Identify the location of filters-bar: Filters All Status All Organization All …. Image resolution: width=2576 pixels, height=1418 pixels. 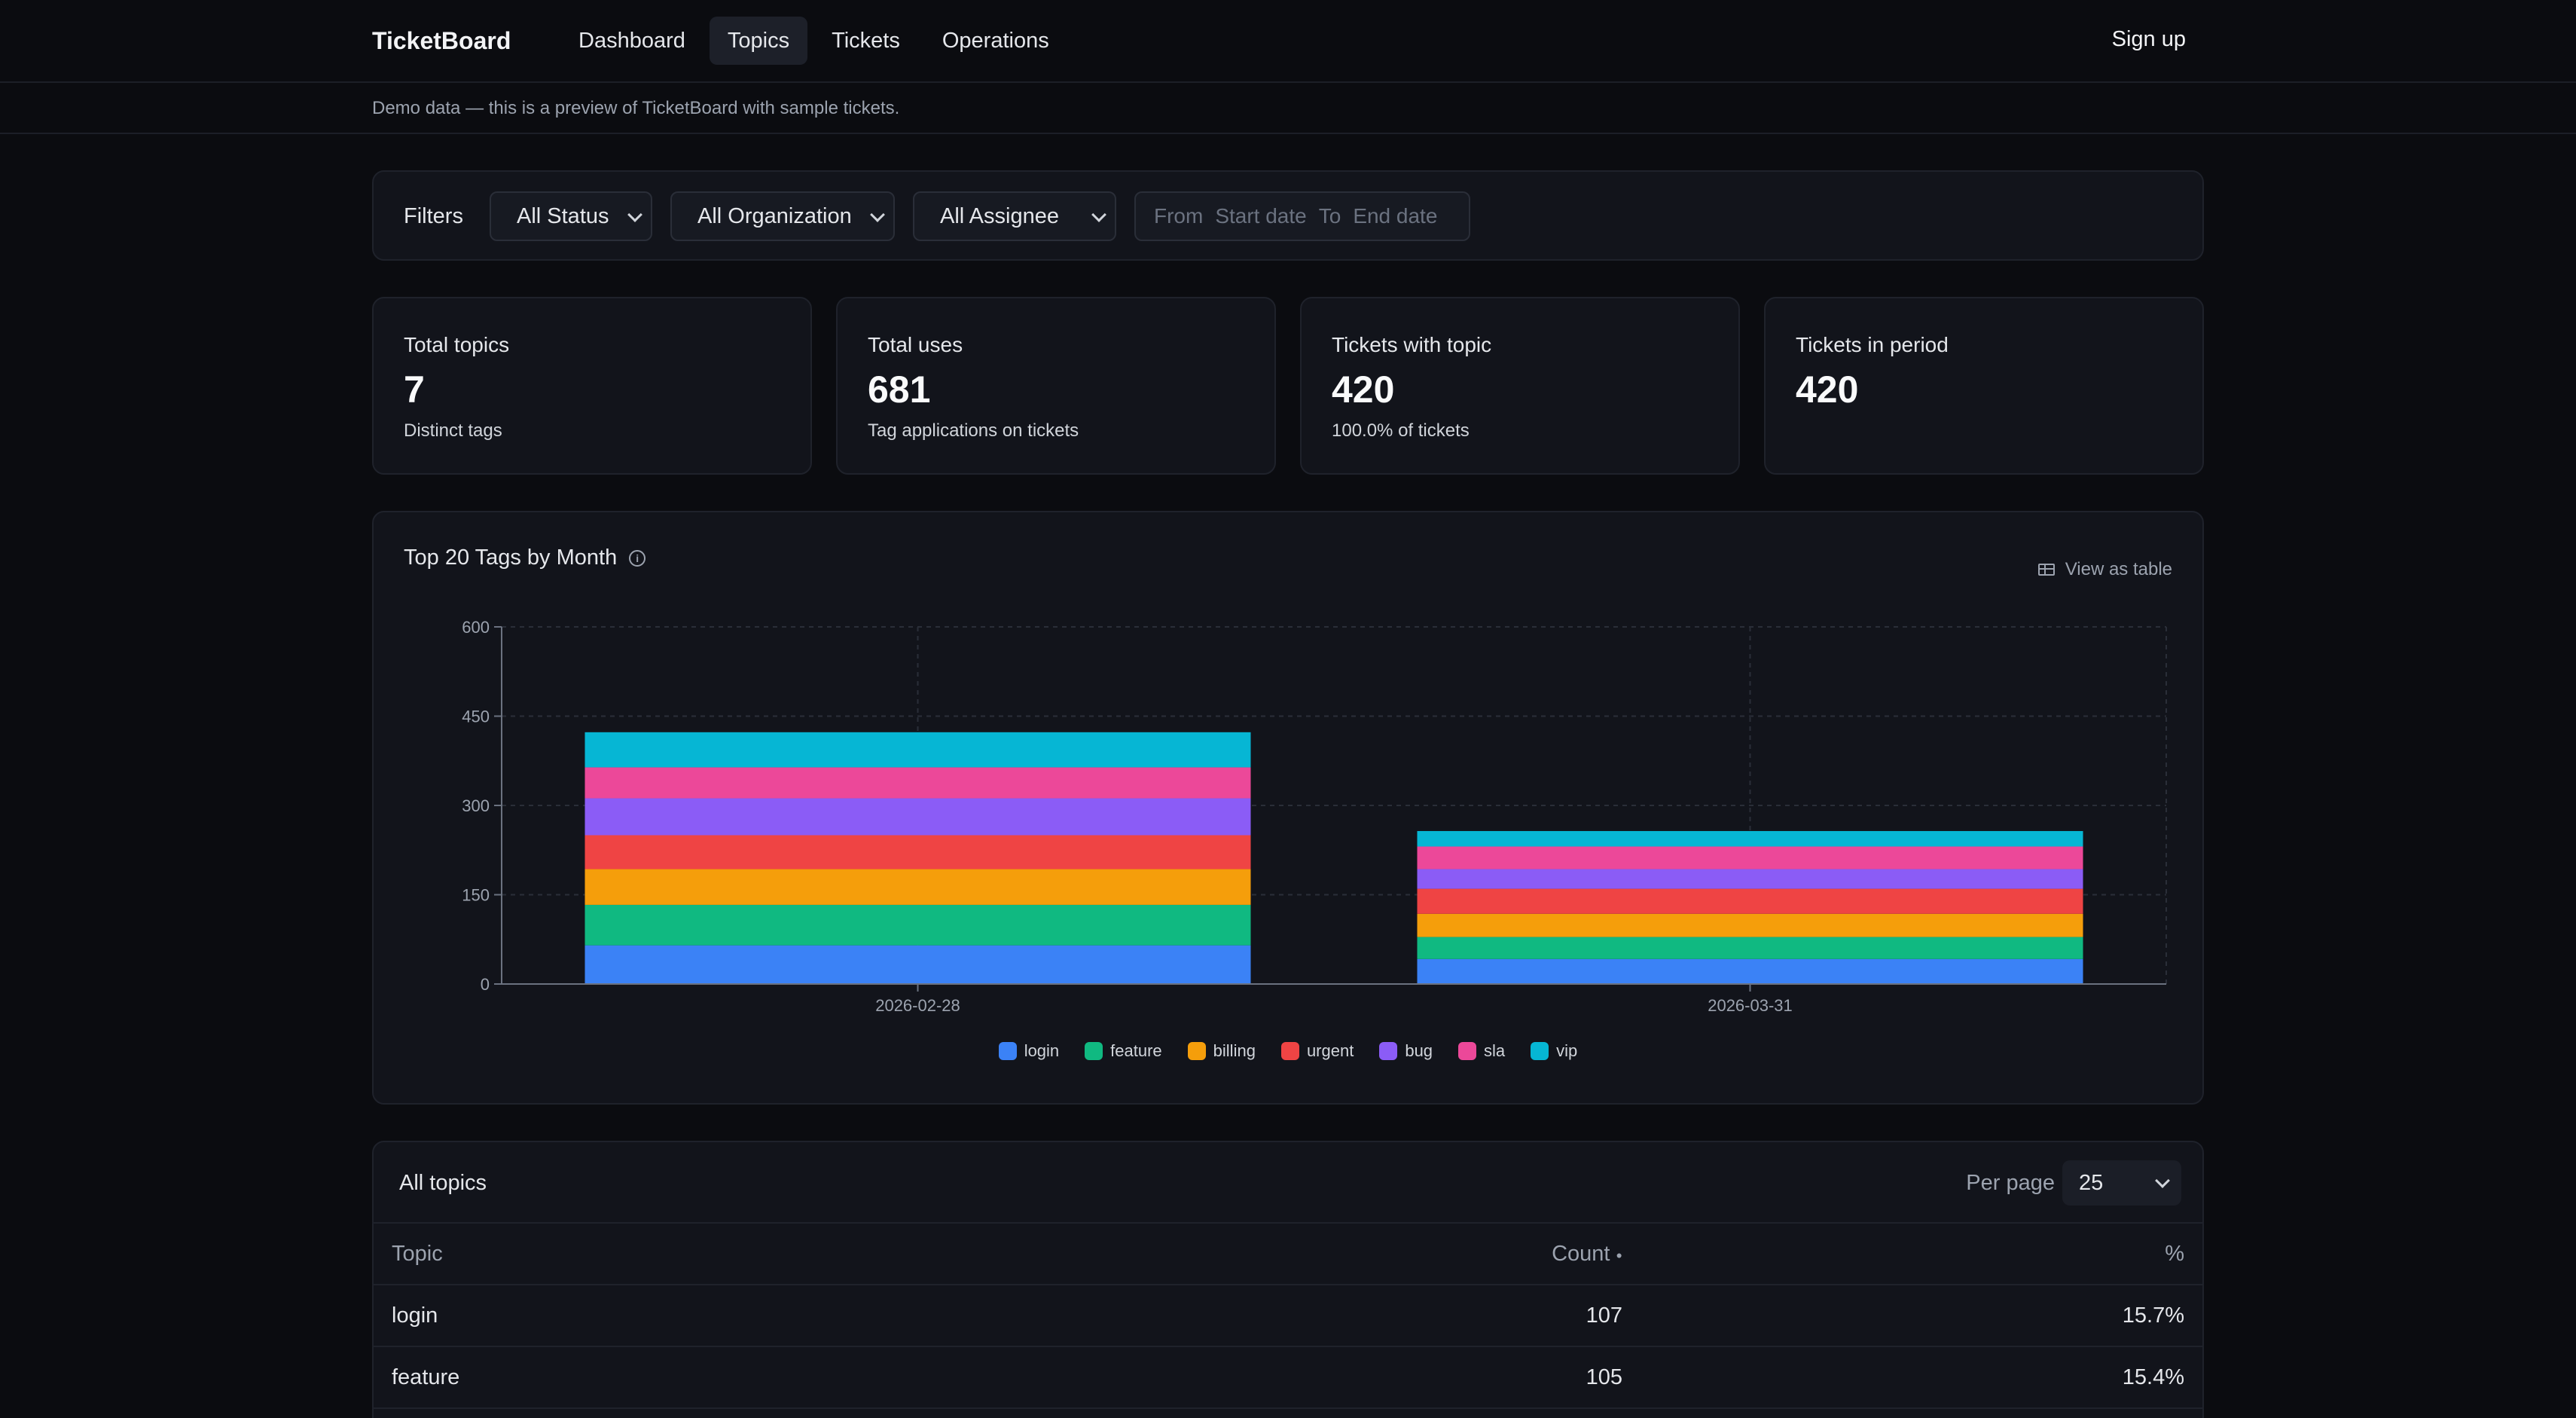
(1288, 216).